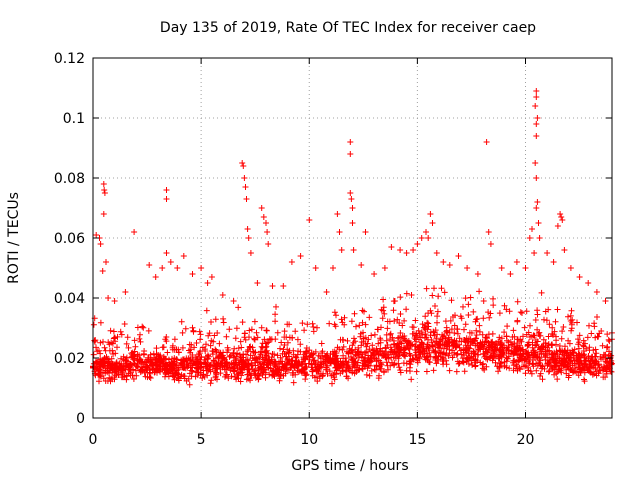 The image size is (640, 480). I want to click on y-axis-label: ROTI / TECUs, so click(14, 238).